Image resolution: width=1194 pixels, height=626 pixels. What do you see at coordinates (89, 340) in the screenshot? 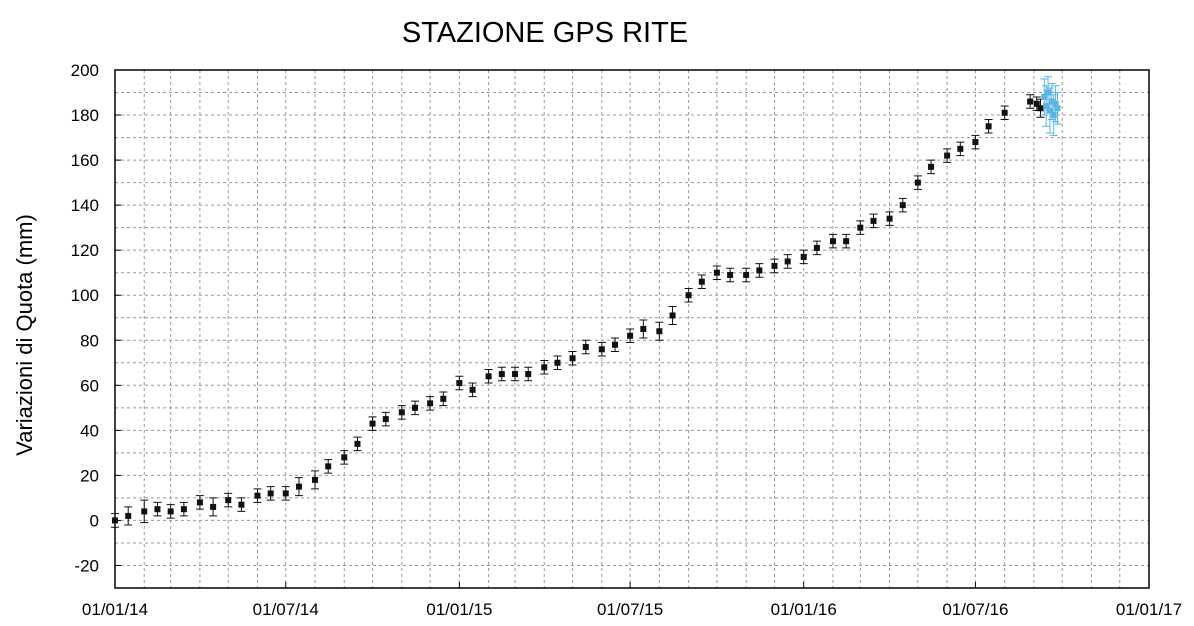
I see `y-tick-label: 80` at bounding box center [89, 340].